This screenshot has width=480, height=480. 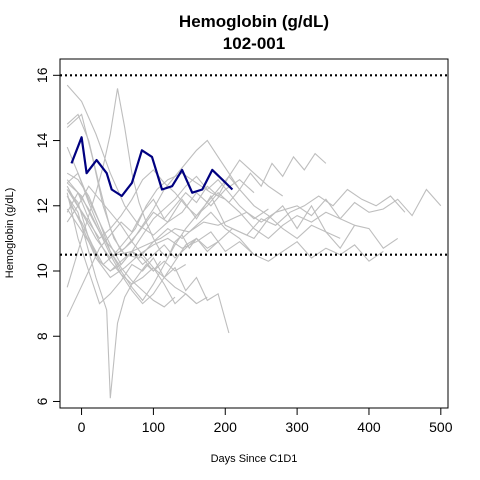 What do you see at coordinates (42, 336) in the screenshot?
I see `y-tick-label-8: 8` at bounding box center [42, 336].